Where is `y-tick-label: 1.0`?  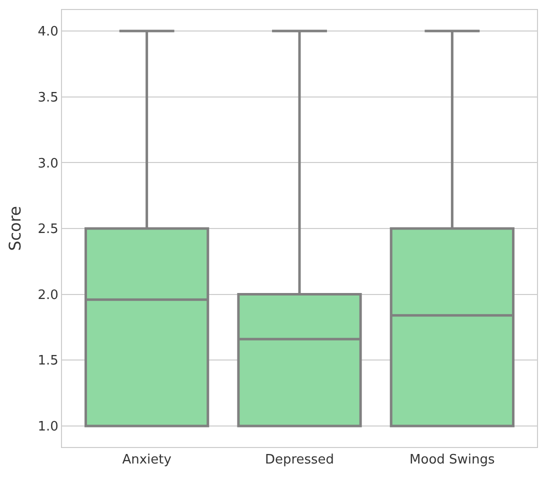 y-tick-label: 1.0 is located at coordinates (48, 426).